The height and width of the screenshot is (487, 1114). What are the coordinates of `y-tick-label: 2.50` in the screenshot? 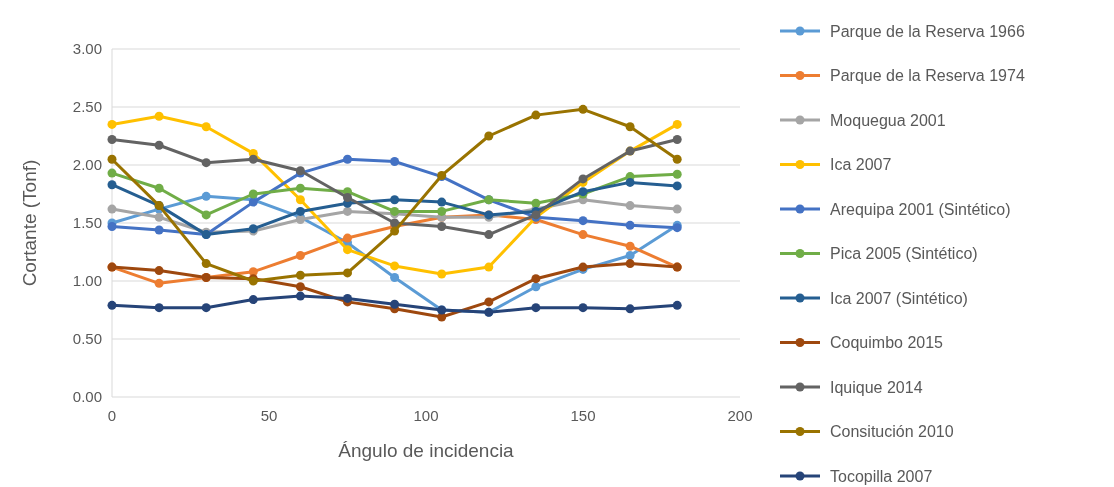 It's located at (87, 107).